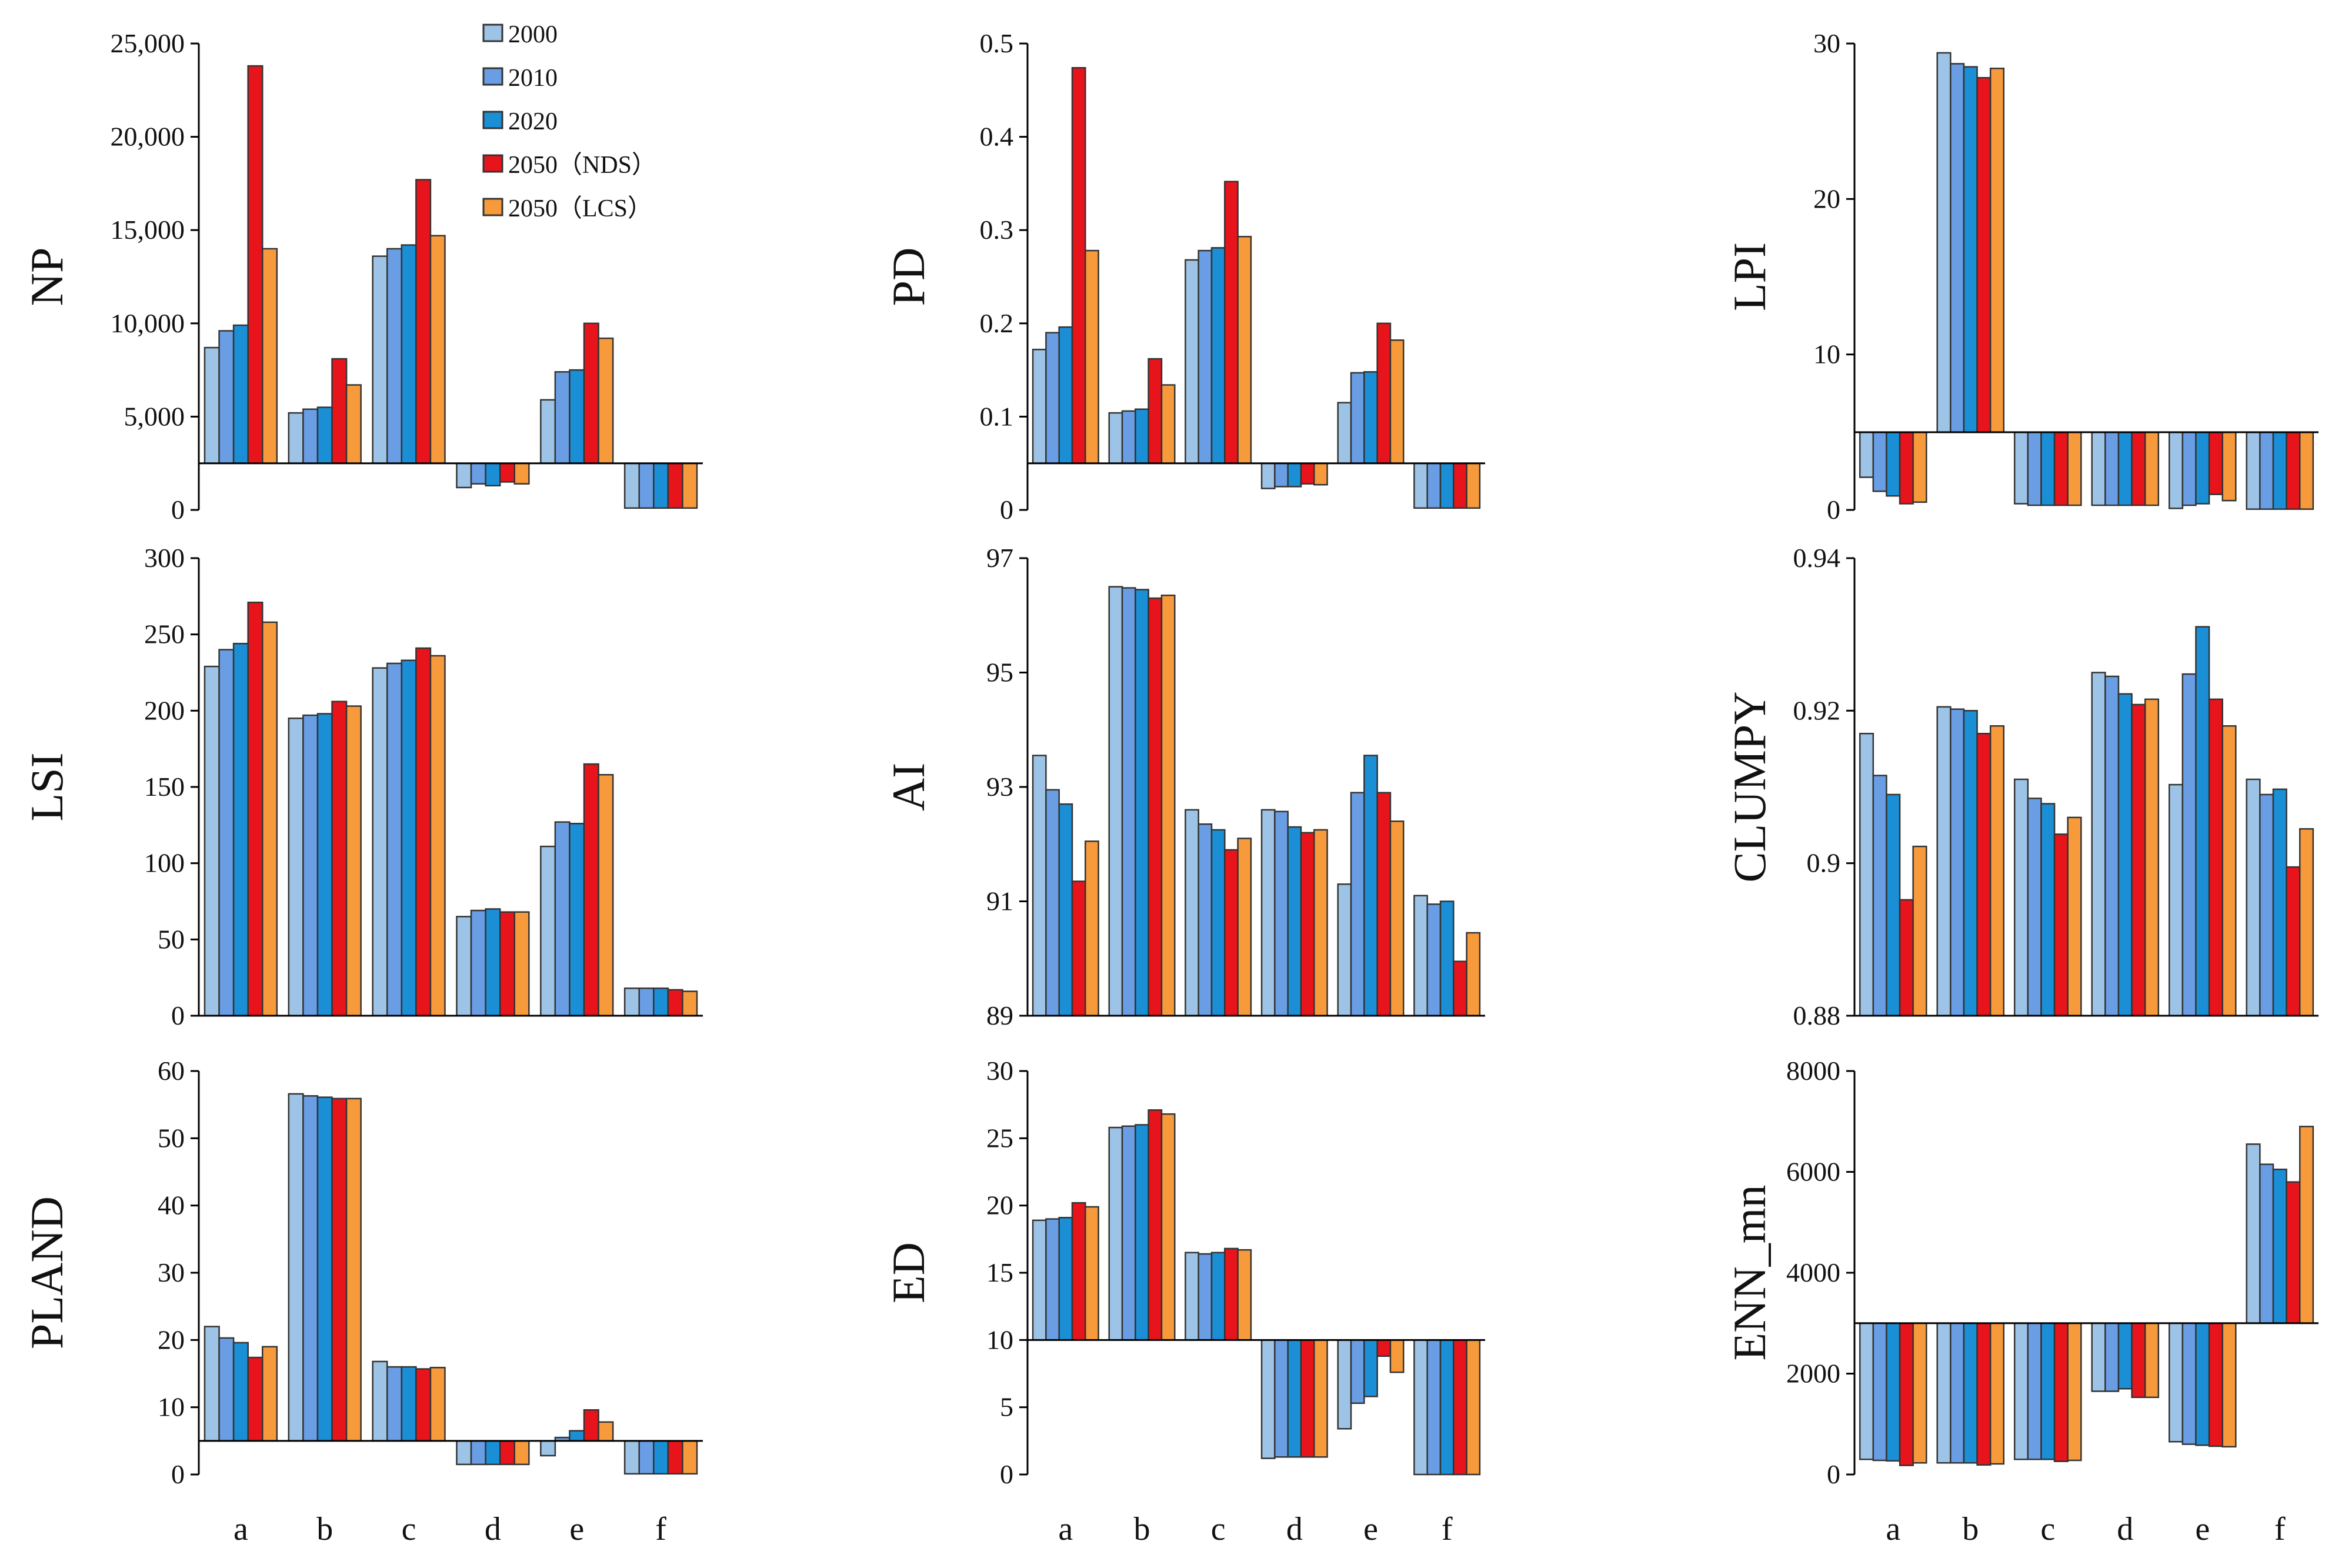 This screenshot has width=2345, height=1568. What do you see at coordinates (178, 1015) in the screenshot?
I see `y-tick-label: 0` at bounding box center [178, 1015].